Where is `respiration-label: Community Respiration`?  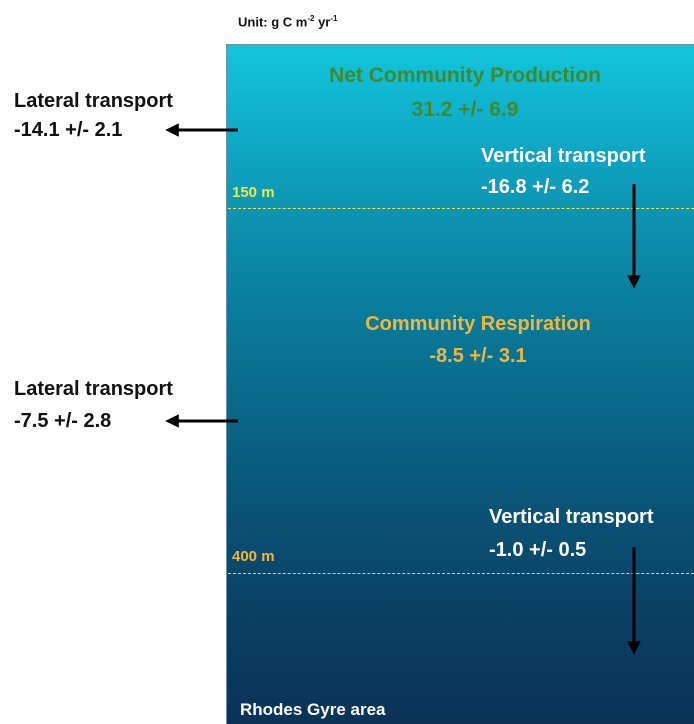 respiration-label: Community Respiration is located at coordinates (478, 324).